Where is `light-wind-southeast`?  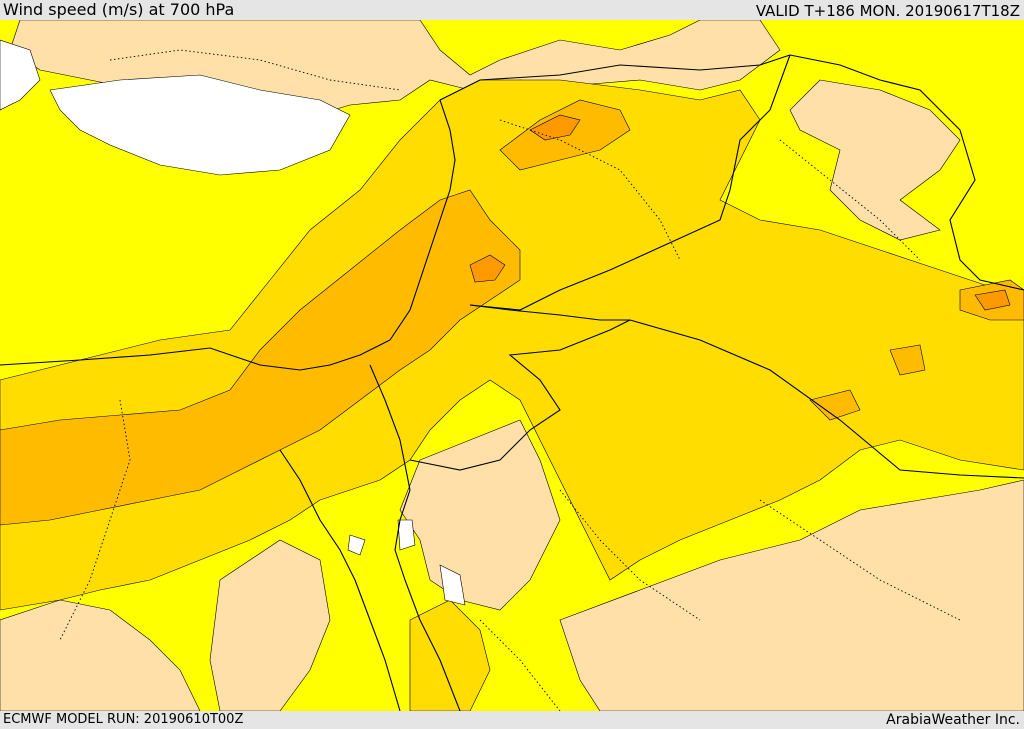 light-wind-southeast is located at coordinates (791, 595).